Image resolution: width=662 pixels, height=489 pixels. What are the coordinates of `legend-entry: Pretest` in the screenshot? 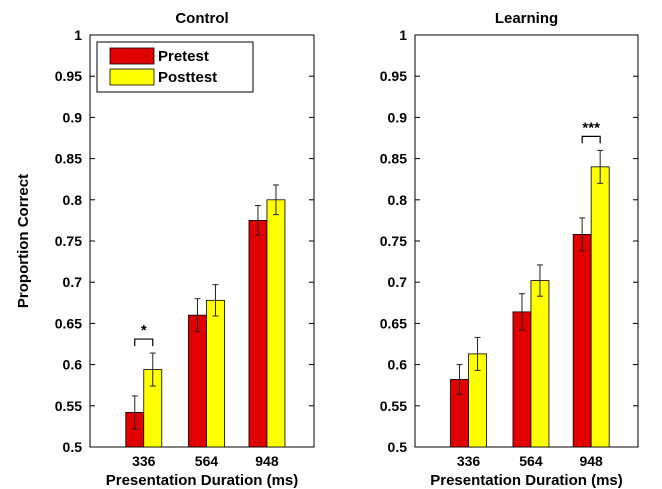 It's located at (183, 56).